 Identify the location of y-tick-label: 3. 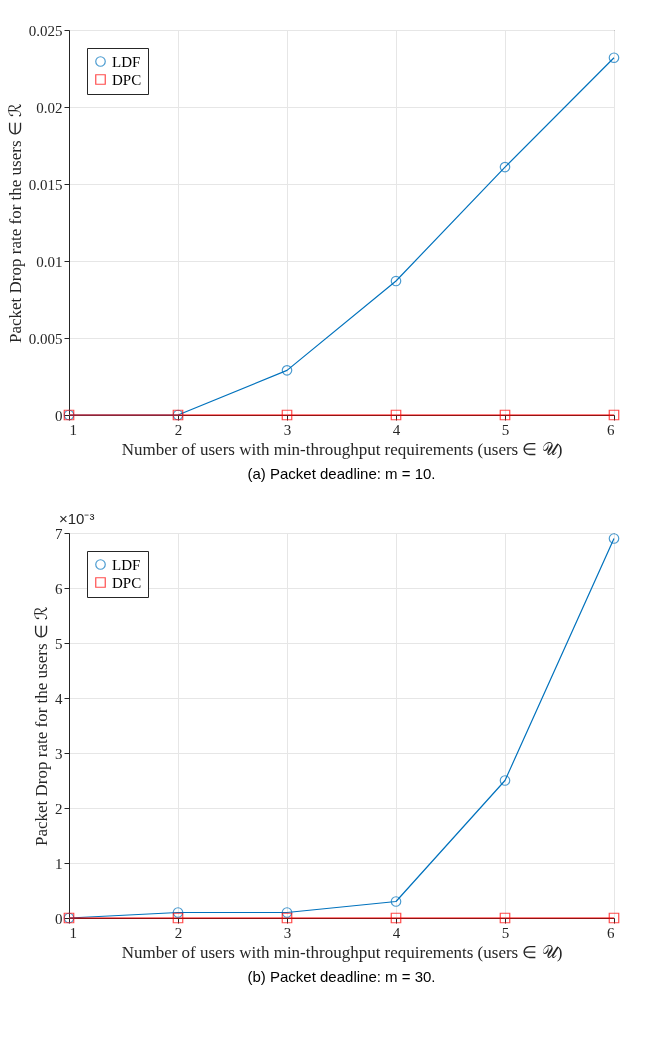
(59, 753).